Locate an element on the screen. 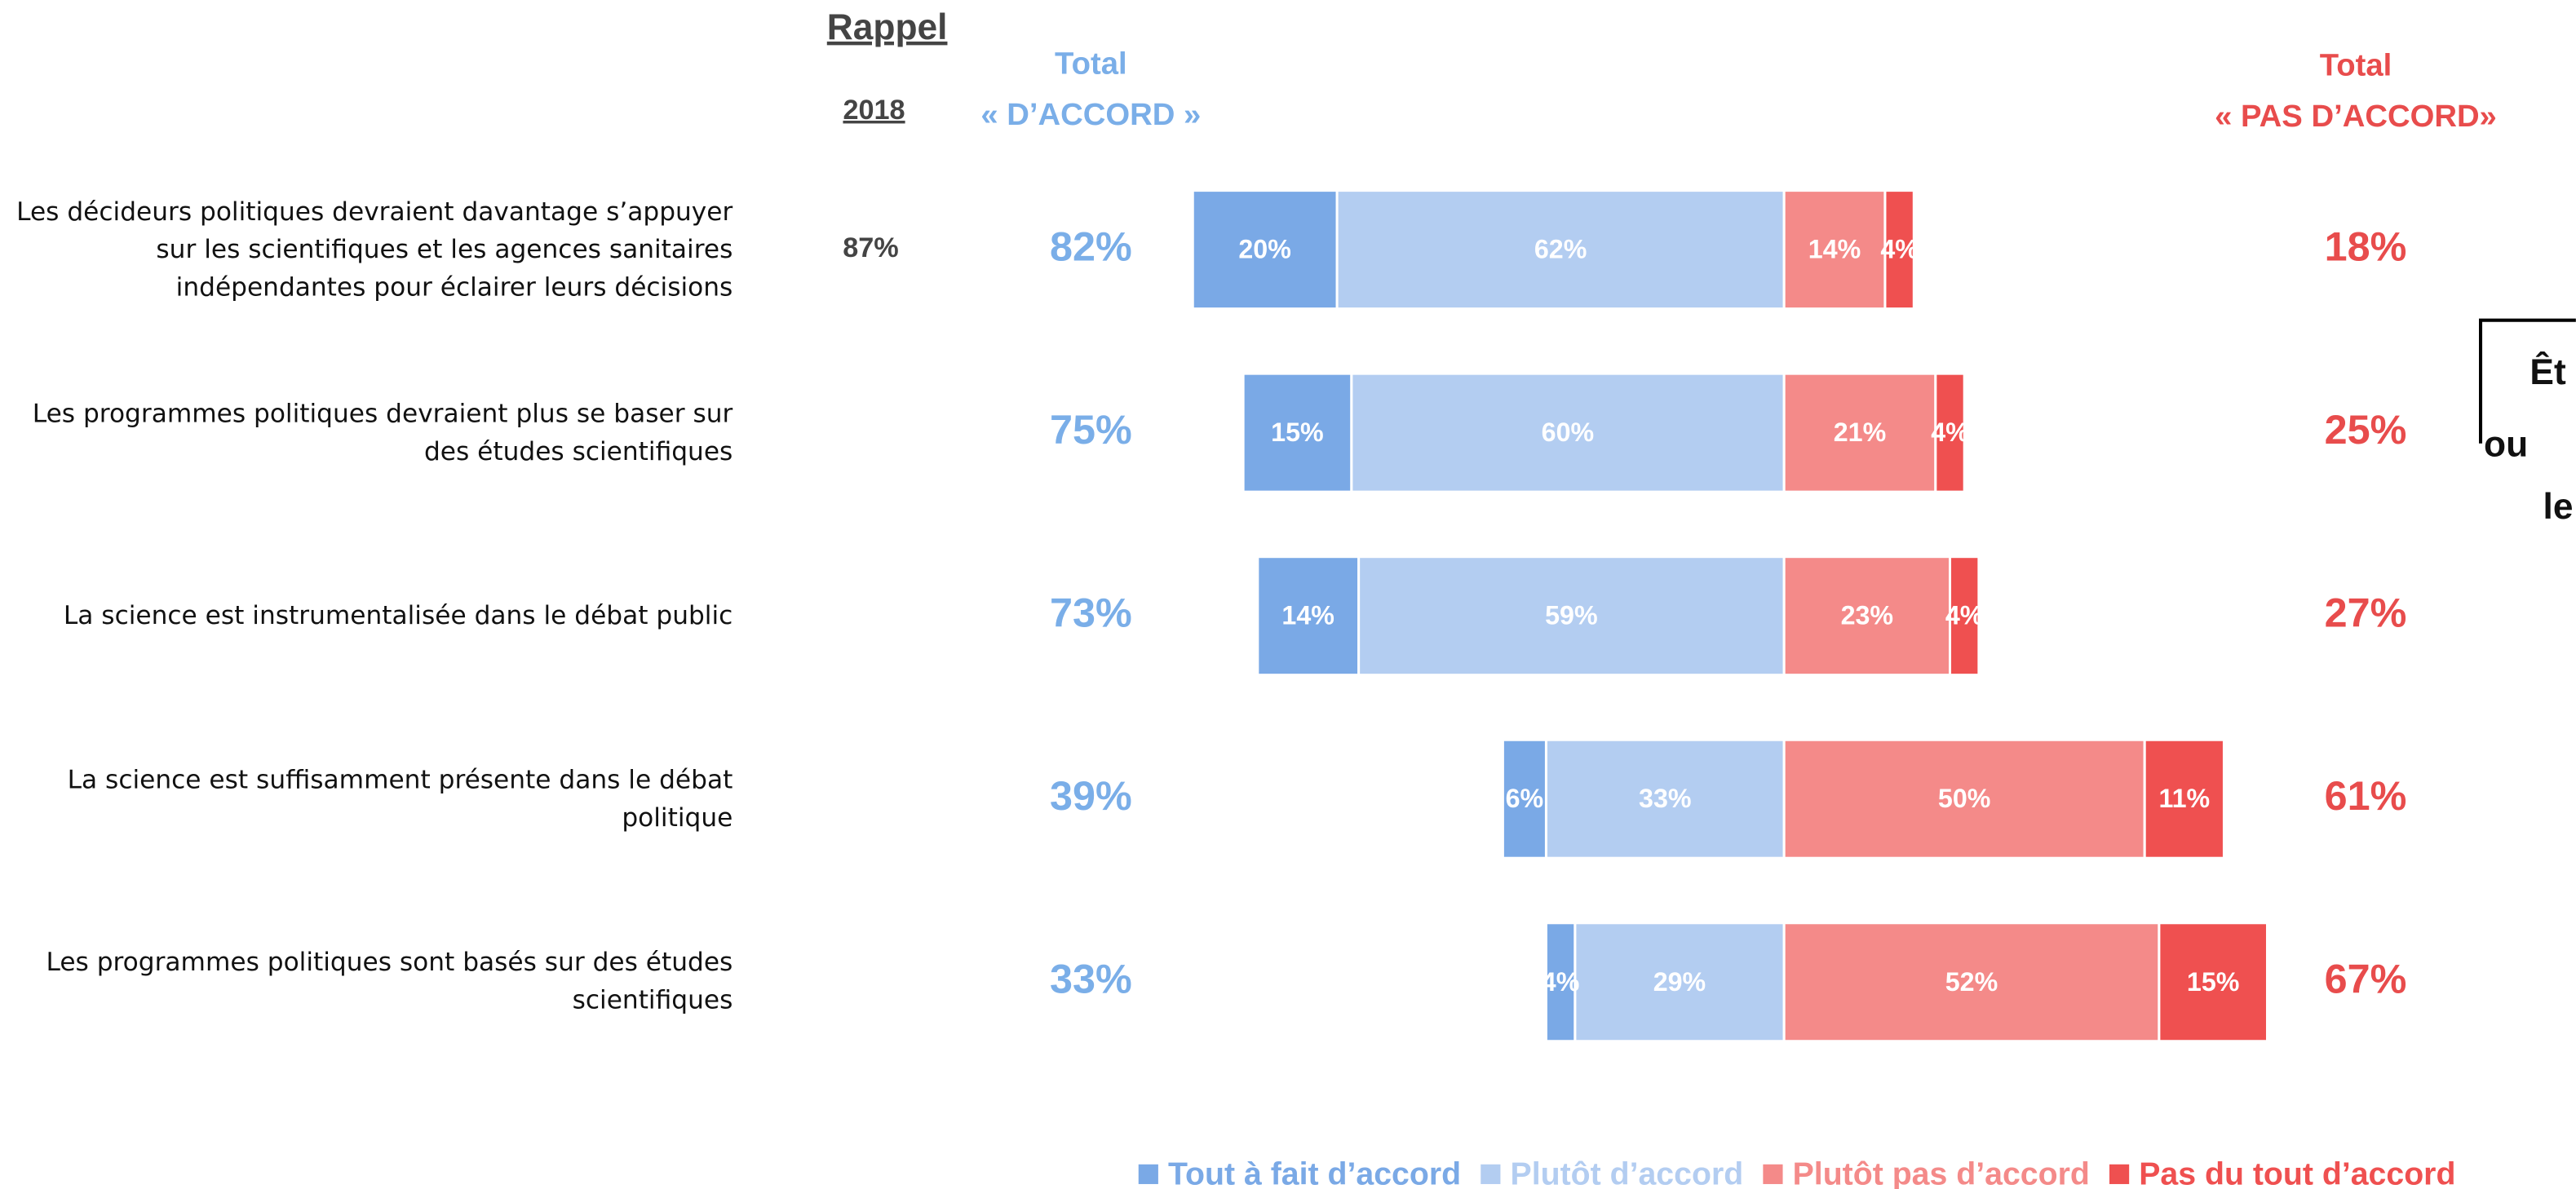 This screenshot has width=2576, height=1189. disagree-total: 25% is located at coordinates (2366, 430).